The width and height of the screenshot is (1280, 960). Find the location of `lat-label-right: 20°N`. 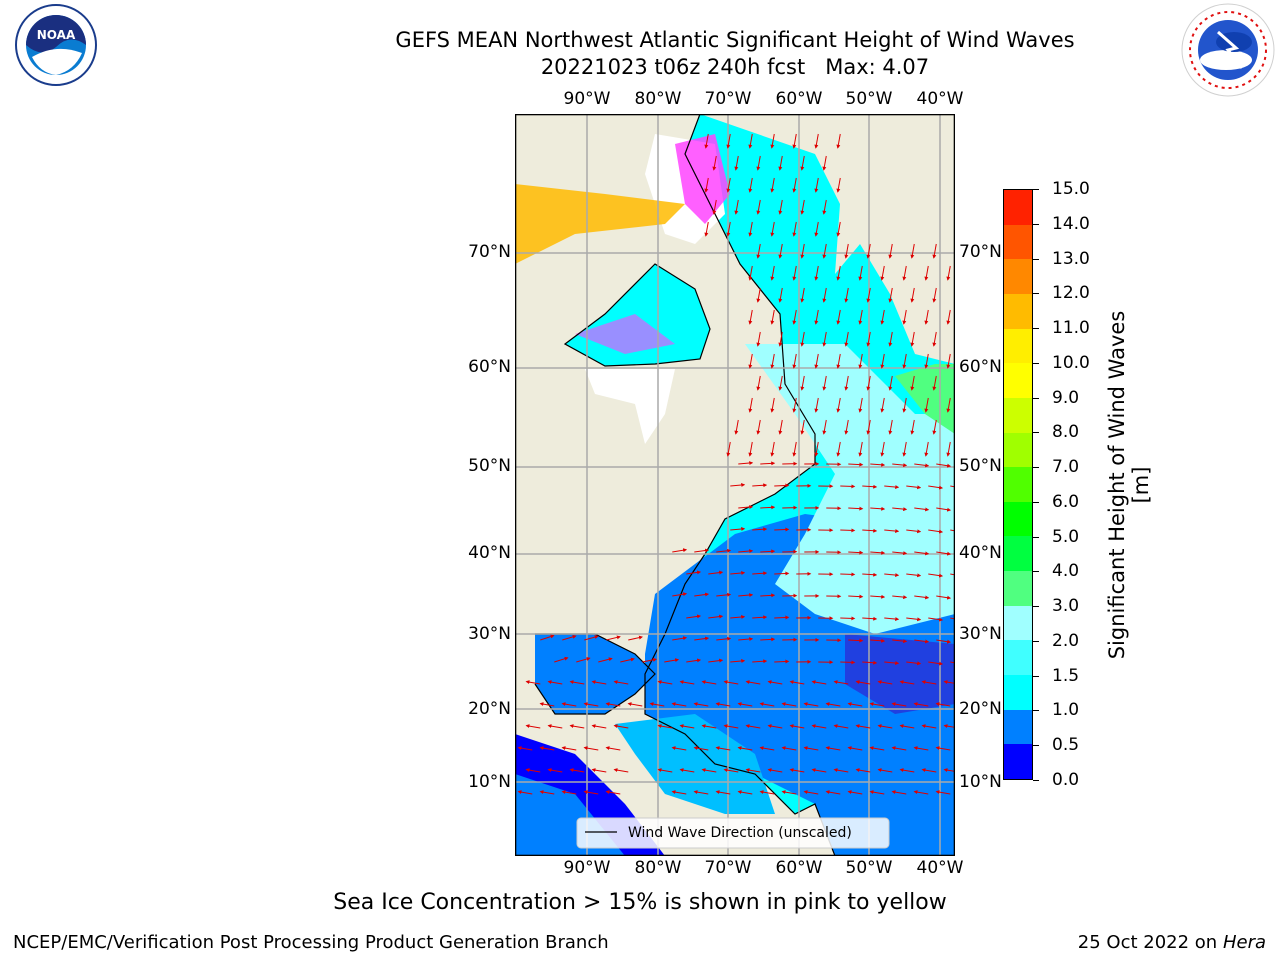

lat-label-right: 20°N is located at coordinates (980, 709).